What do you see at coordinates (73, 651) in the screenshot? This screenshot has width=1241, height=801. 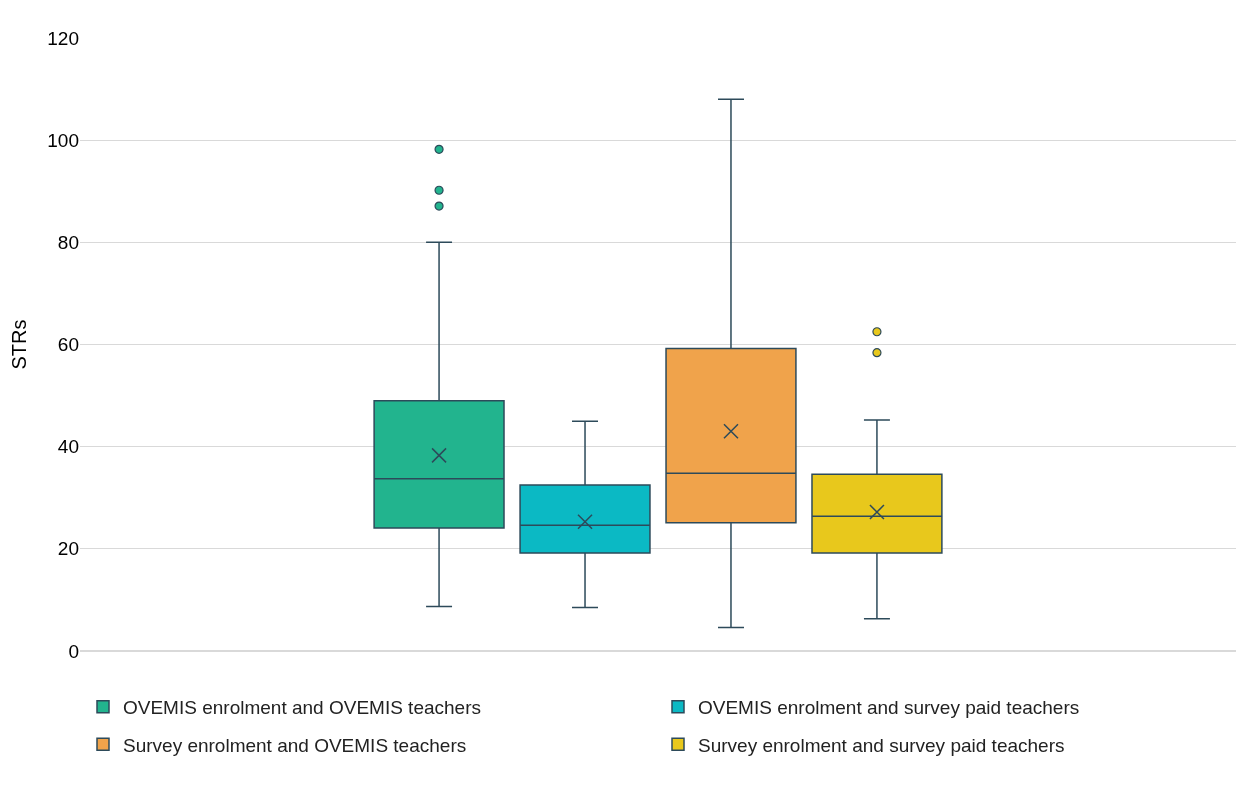 I see `y-tick-label: 0` at bounding box center [73, 651].